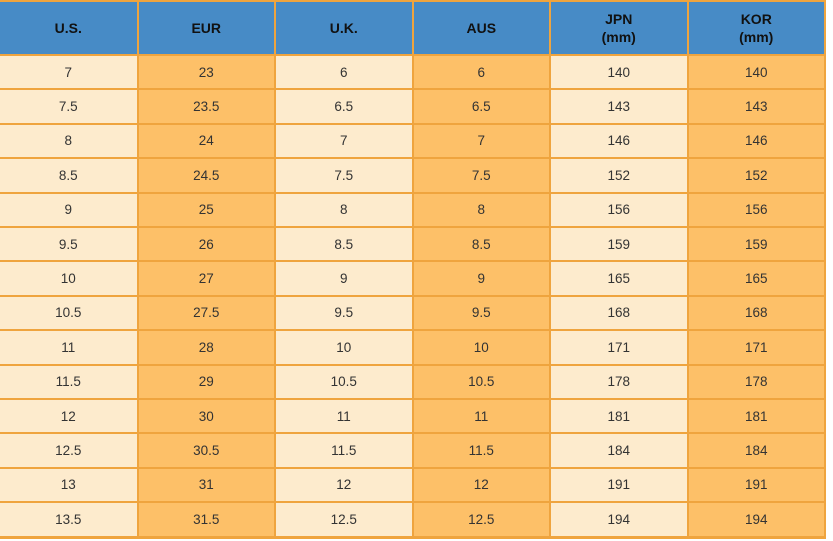 The height and width of the screenshot is (541, 833). Describe the element at coordinates (69, 520) in the screenshot. I see `table-cell: 13.5` at that location.